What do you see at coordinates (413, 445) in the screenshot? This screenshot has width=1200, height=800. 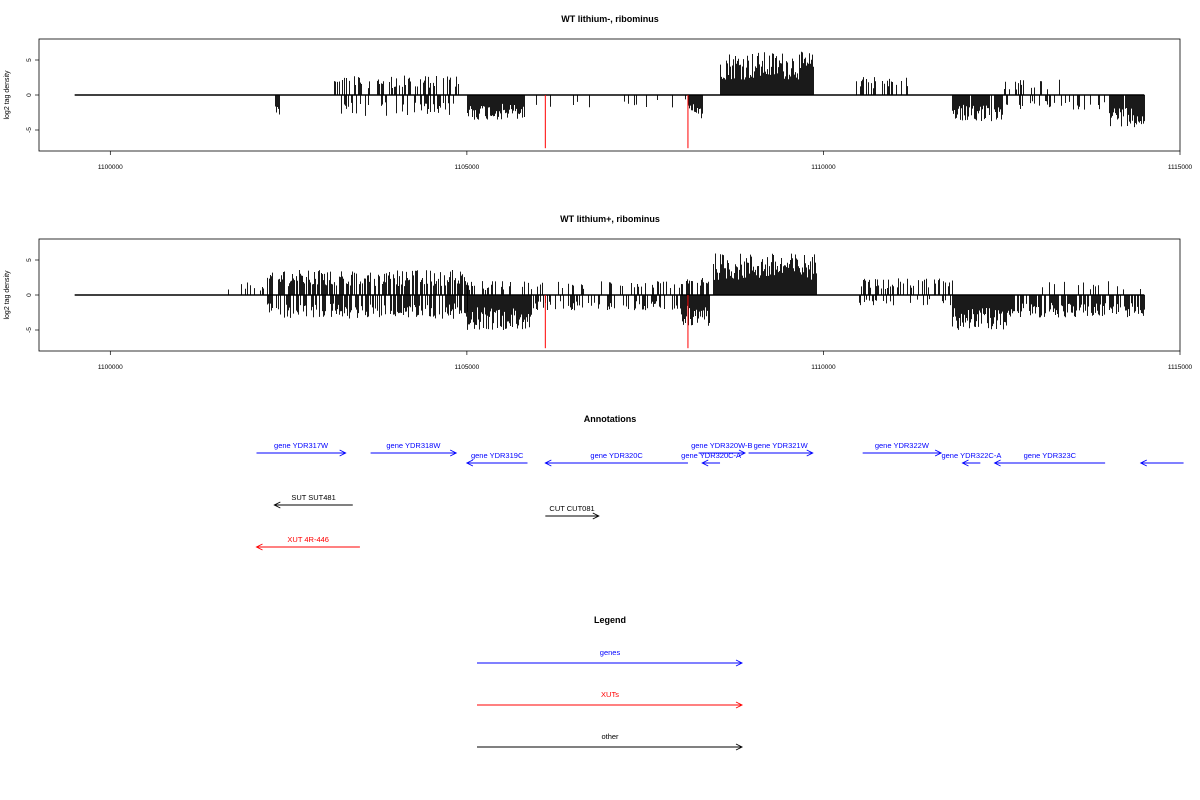 I see `annotation-label: gene YDR318W` at bounding box center [413, 445].